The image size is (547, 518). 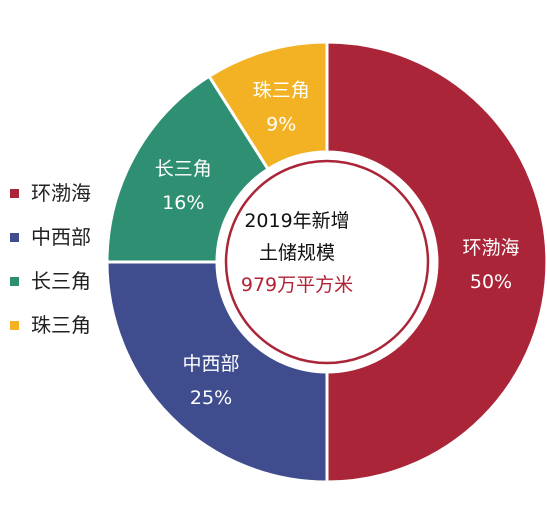 I want to click on donut-center-text: 2019年新增 土储规模 979万平方米, so click(x=297, y=253).